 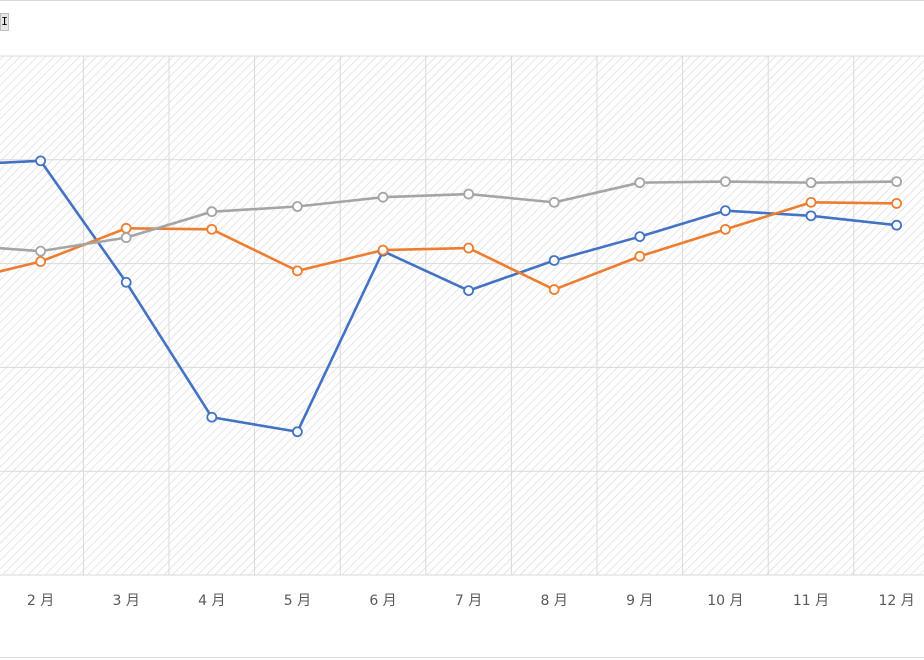 What do you see at coordinates (211, 601) in the screenshot?
I see `x-tick-label: 4 月` at bounding box center [211, 601].